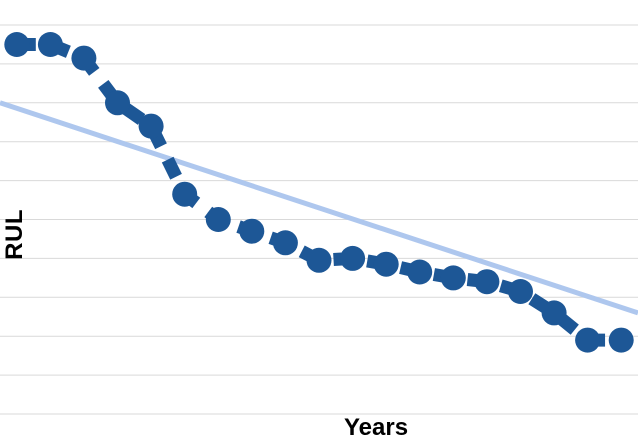 This screenshot has width=638, height=444. What do you see at coordinates (376, 427) in the screenshot?
I see `x-axis-label: Years` at bounding box center [376, 427].